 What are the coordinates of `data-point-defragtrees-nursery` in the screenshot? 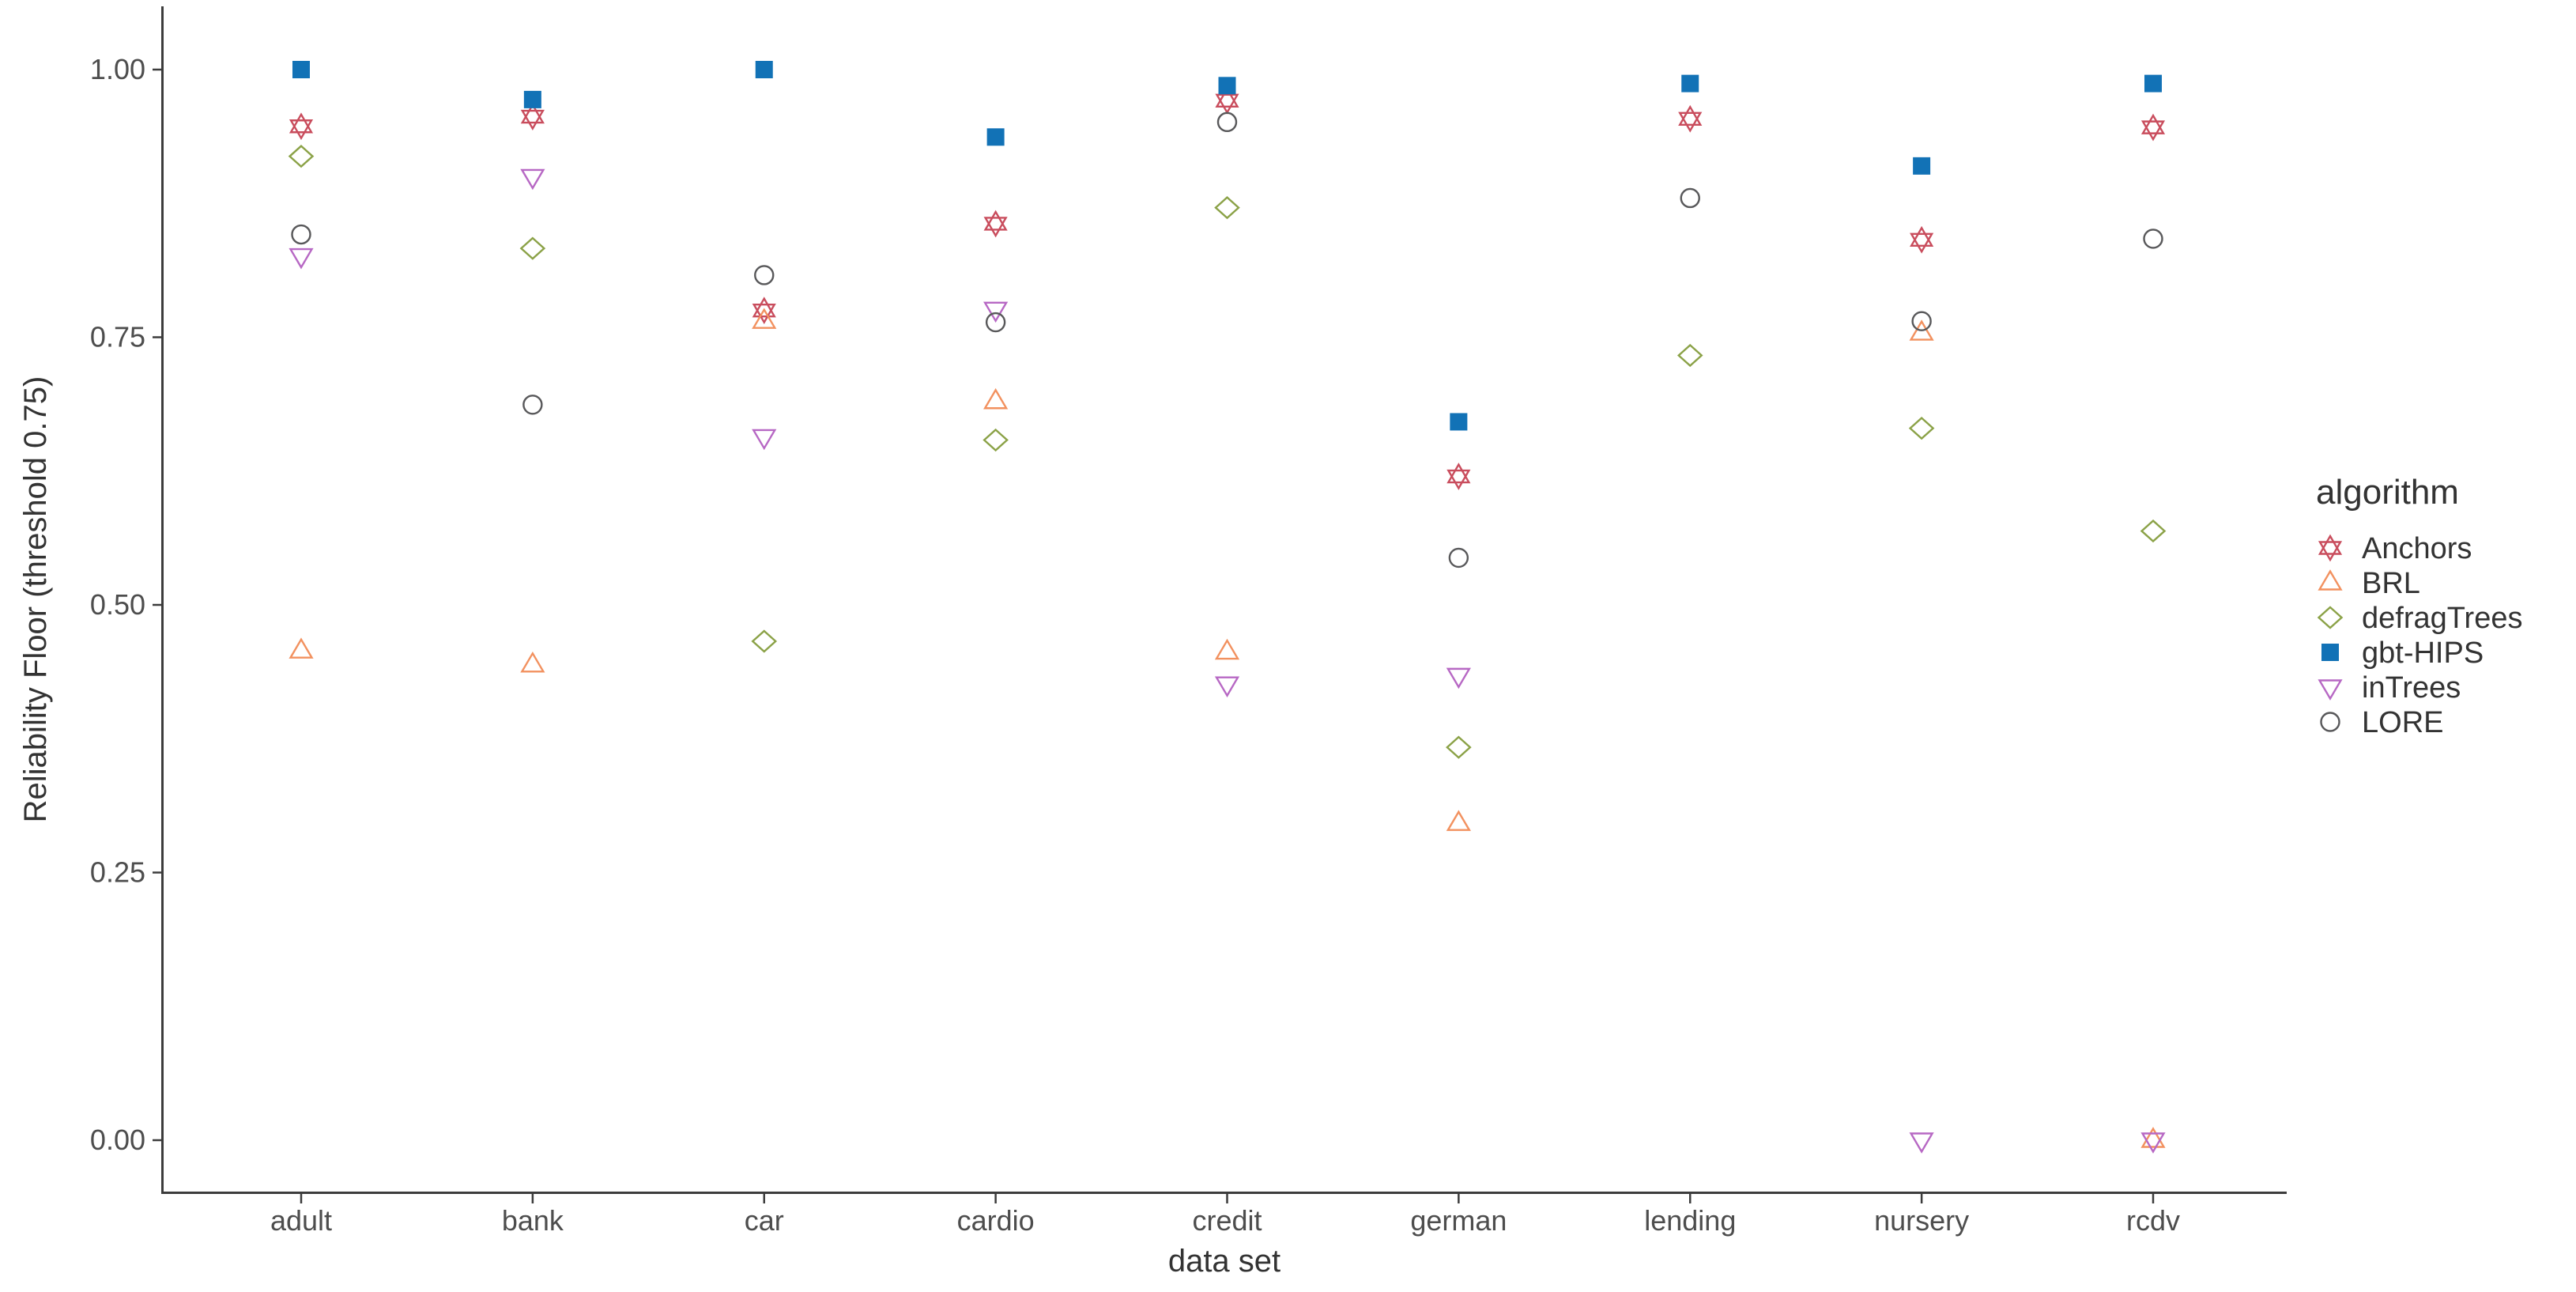 It's located at (1922, 428).